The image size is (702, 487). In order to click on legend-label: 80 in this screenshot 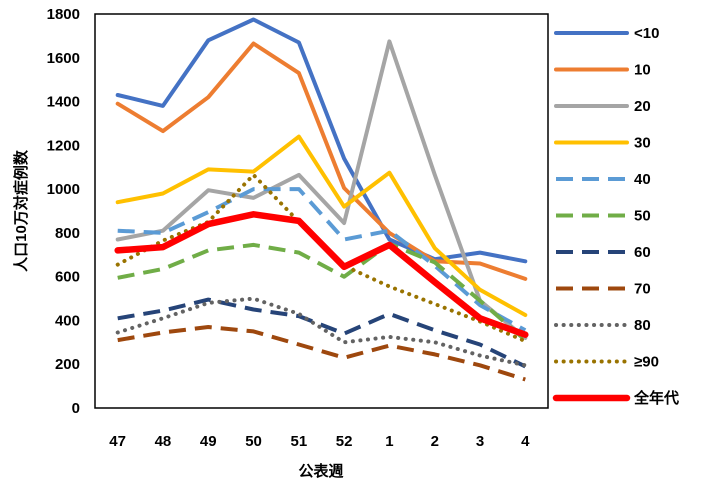, I will do `click(642, 325)`.